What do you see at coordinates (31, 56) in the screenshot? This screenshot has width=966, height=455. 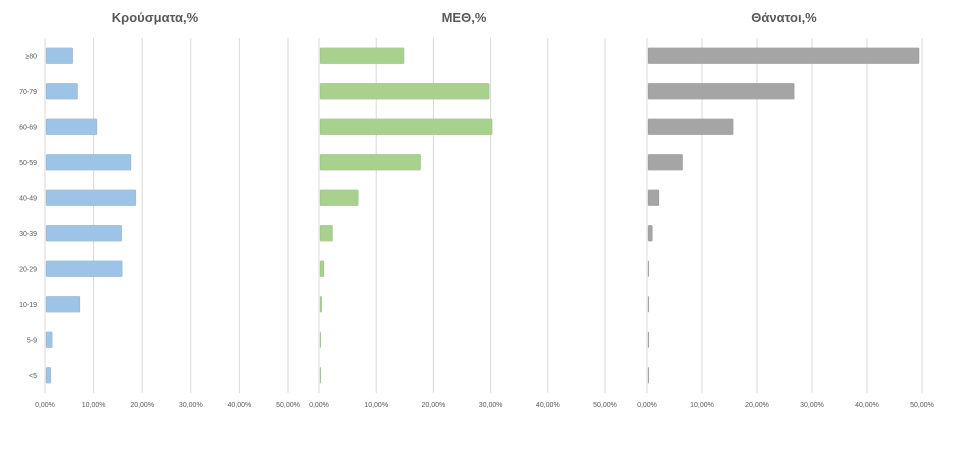 I see `category-label: ≥80` at bounding box center [31, 56].